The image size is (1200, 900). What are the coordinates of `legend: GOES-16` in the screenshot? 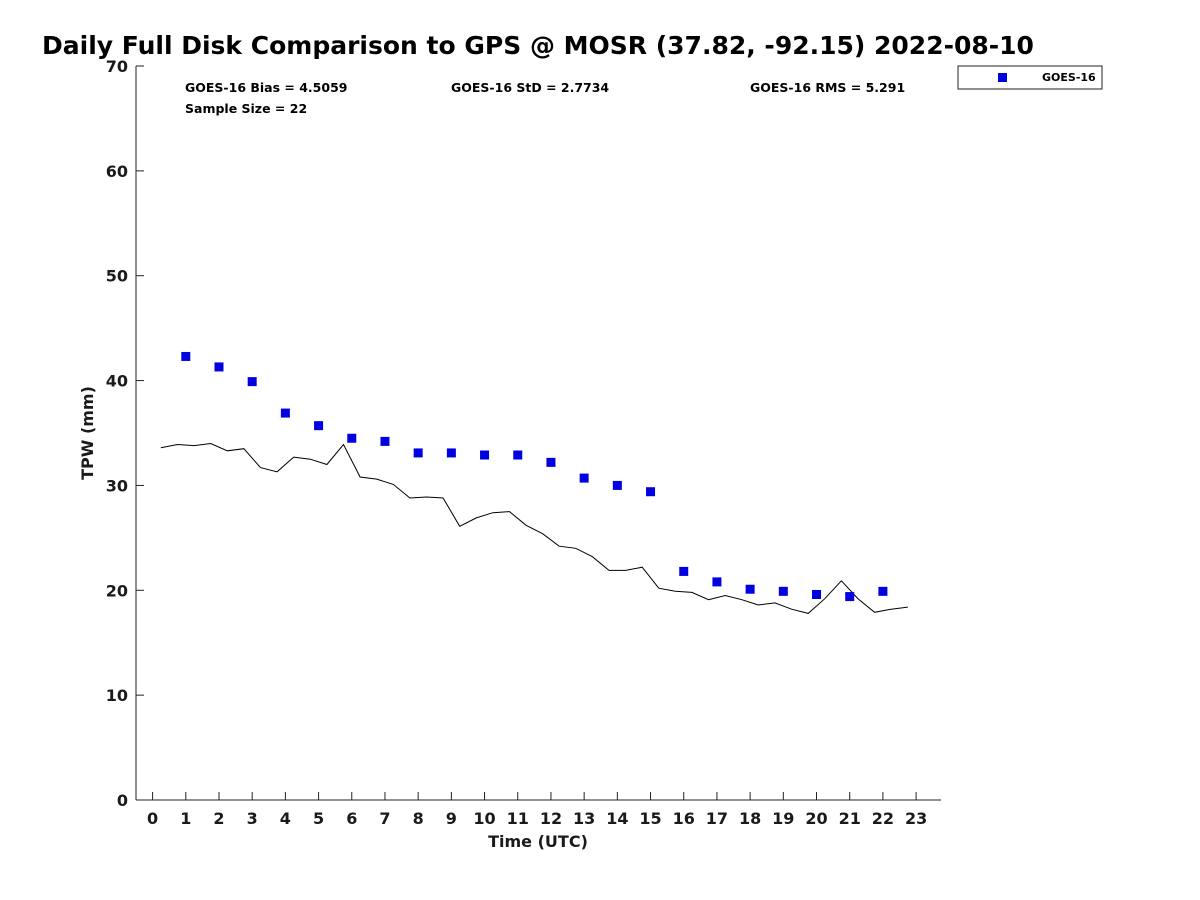 It's located at (1030, 77).